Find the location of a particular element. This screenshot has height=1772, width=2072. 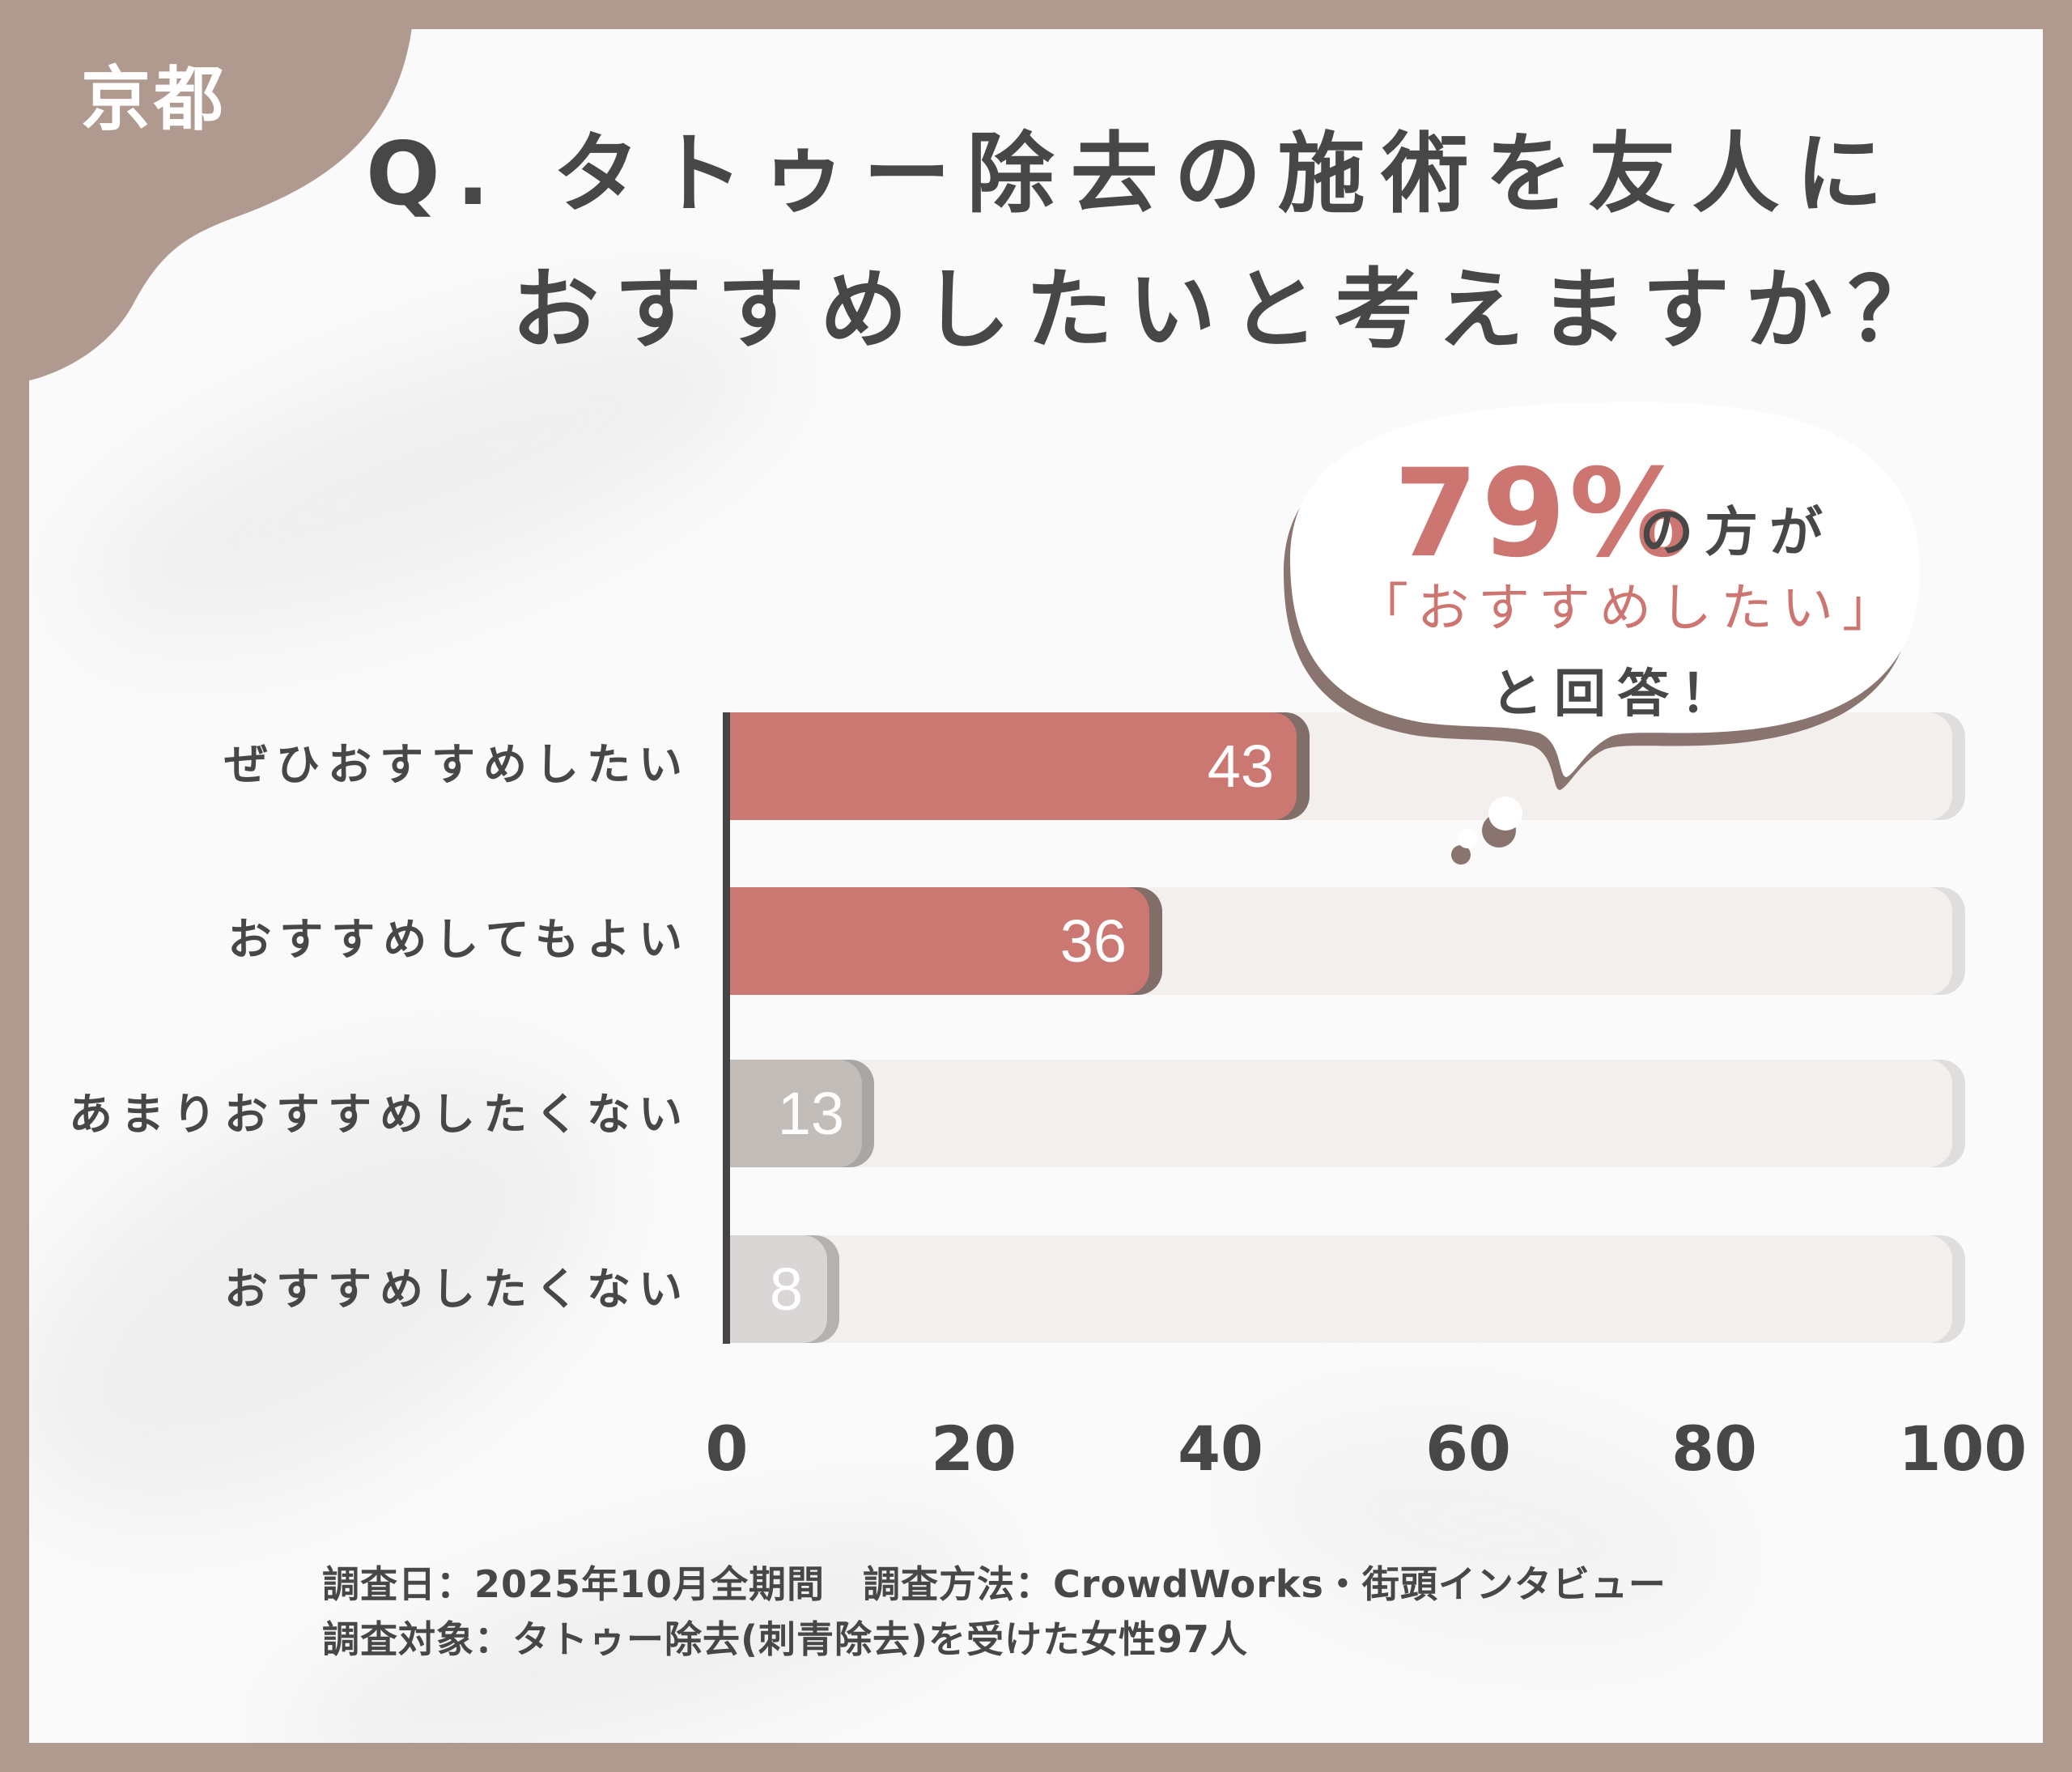

callout-closing: と回答！ is located at coordinates (1617, 695).